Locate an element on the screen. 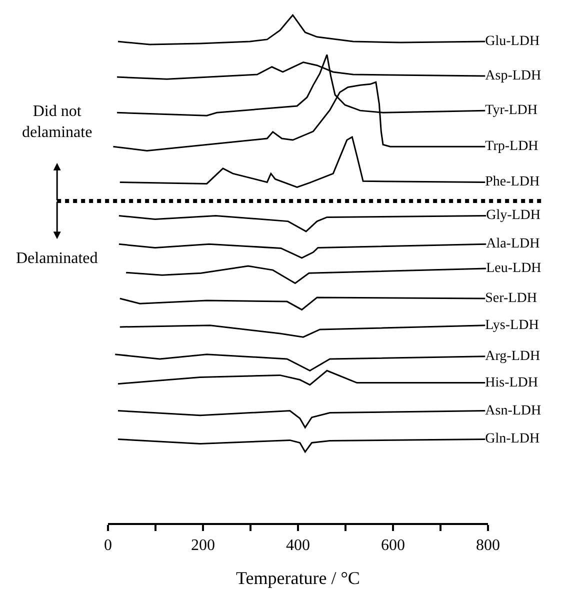 The image size is (565, 595). series-label: Gly-LDH is located at coordinates (513, 216).